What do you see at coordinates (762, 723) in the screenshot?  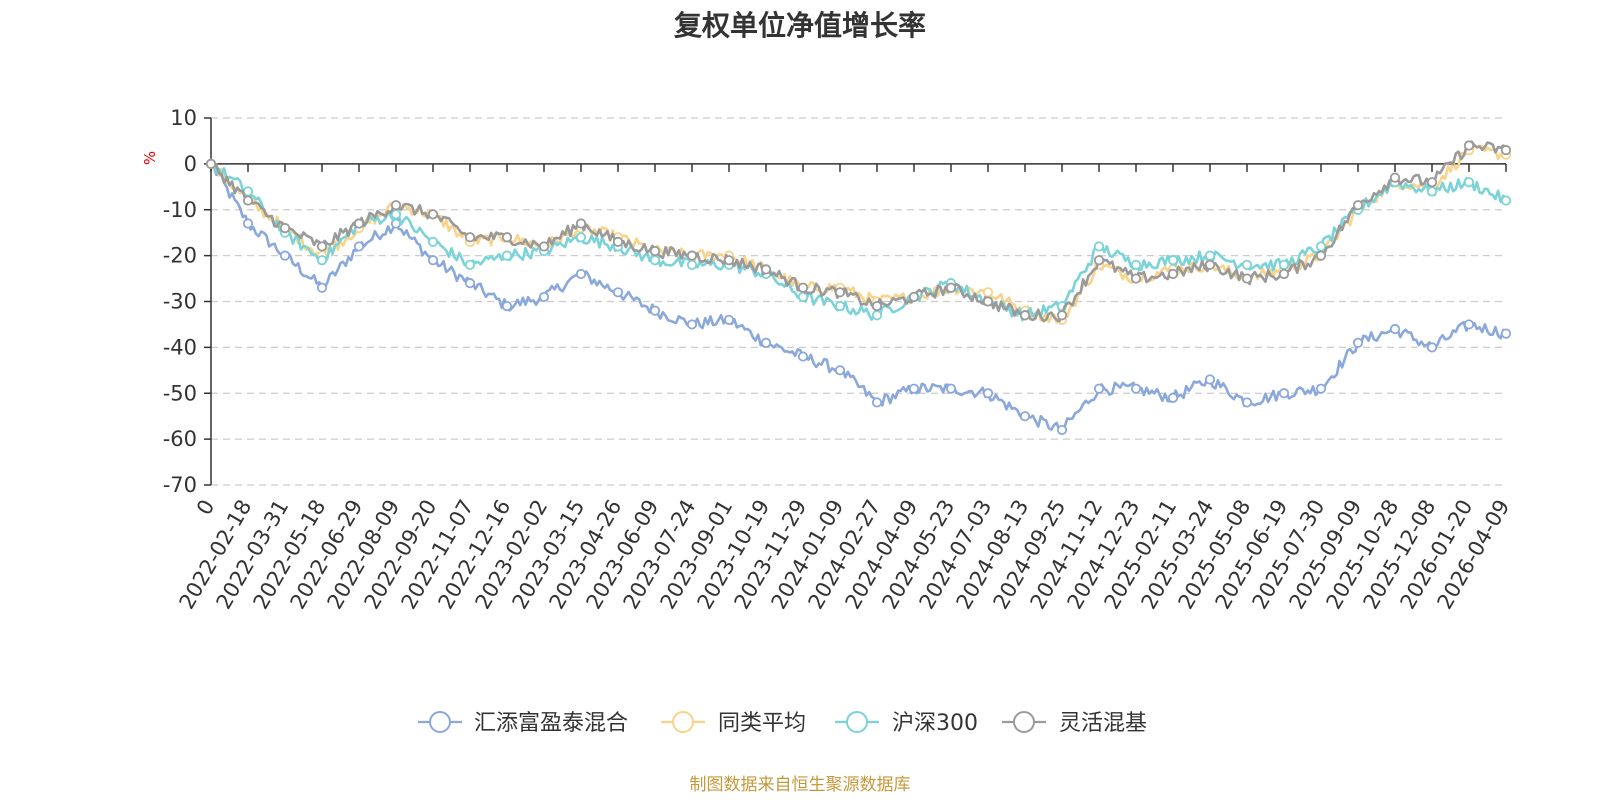 I see `legend-label: 同类平均` at bounding box center [762, 723].